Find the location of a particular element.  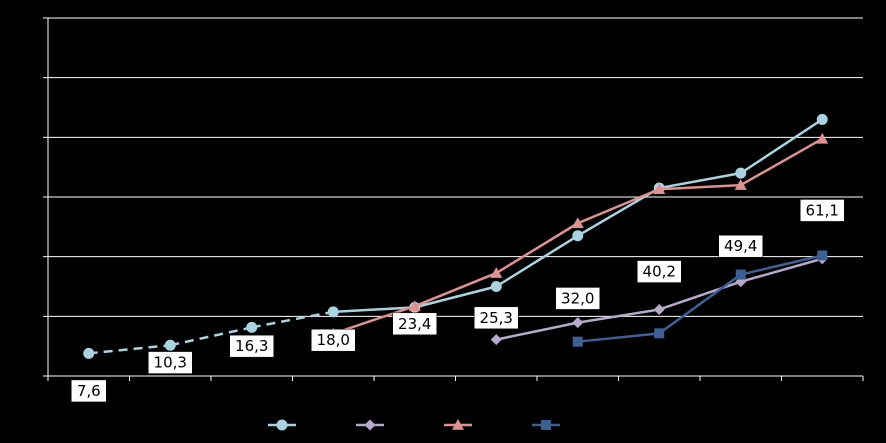

data-label: 10,3 is located at coordinates (170, 362).